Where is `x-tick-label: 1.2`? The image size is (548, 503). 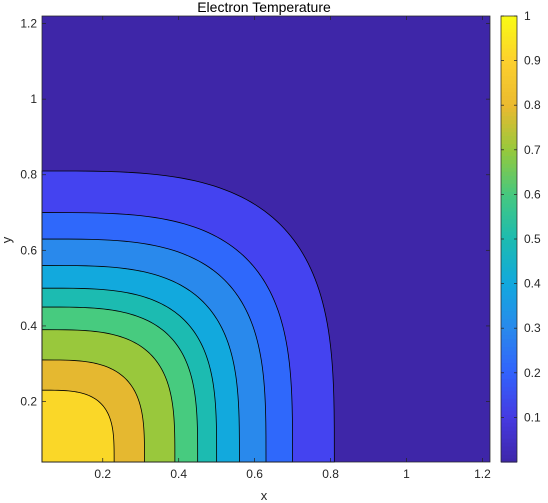 x-tick-label: 1.2 is located at coordinates (482, 474).